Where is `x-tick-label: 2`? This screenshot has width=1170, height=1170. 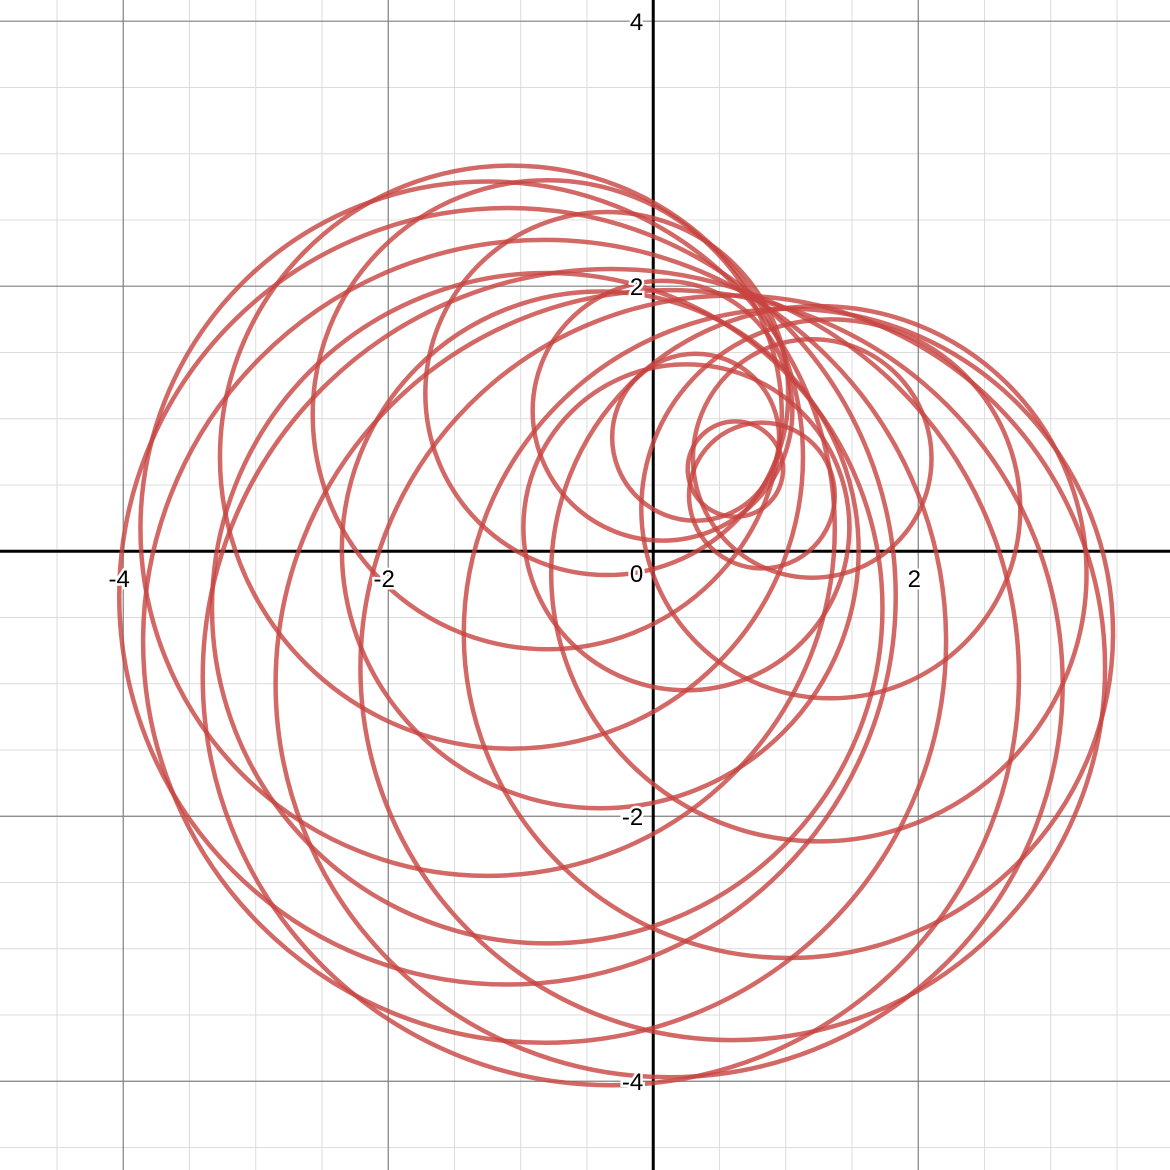 x-tick-label: 2 is located at coordinates (914, 579).